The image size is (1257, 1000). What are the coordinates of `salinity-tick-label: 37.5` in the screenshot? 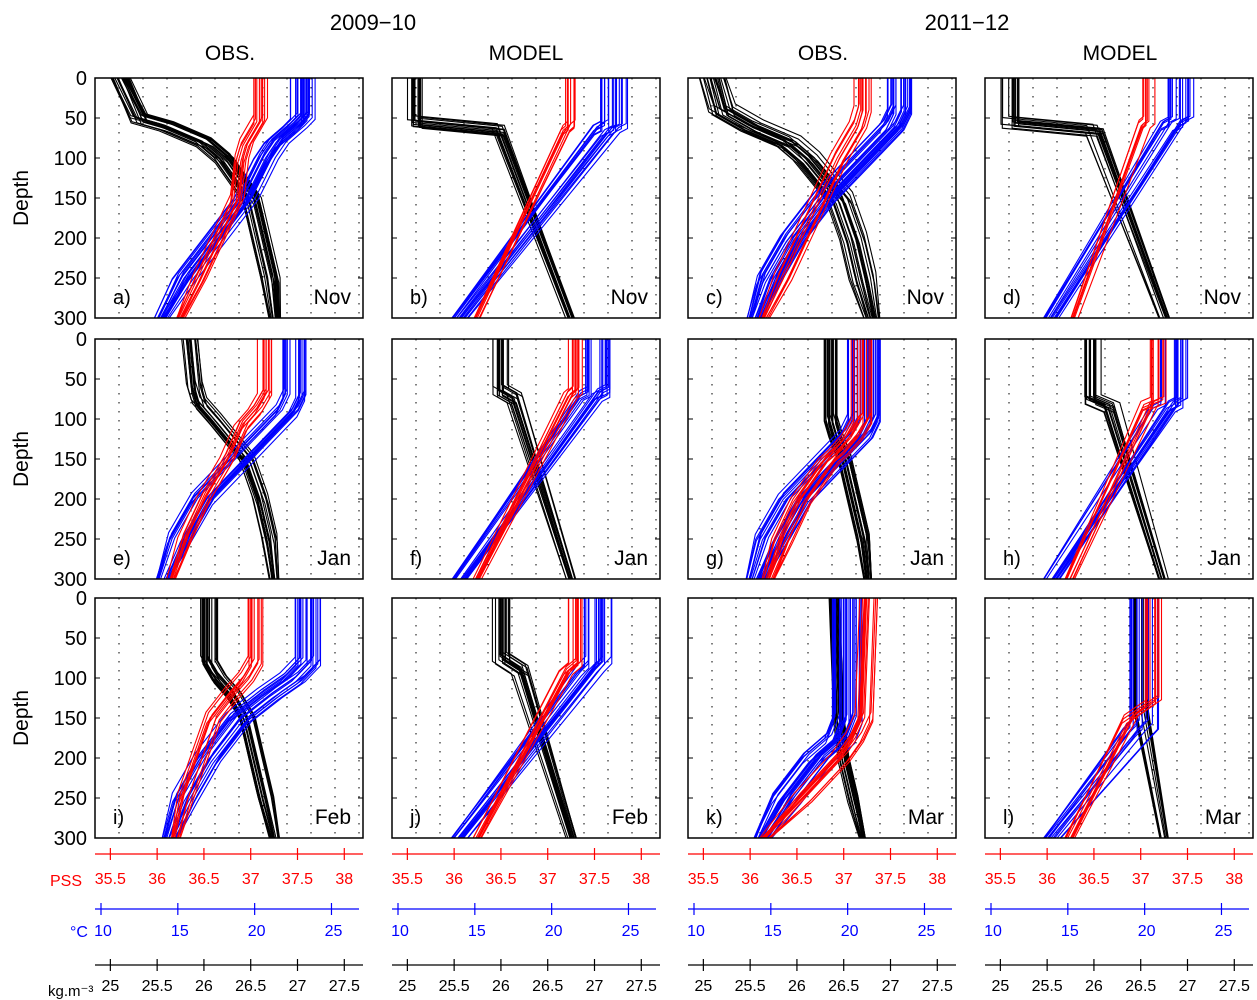 It's located at (594, 879).